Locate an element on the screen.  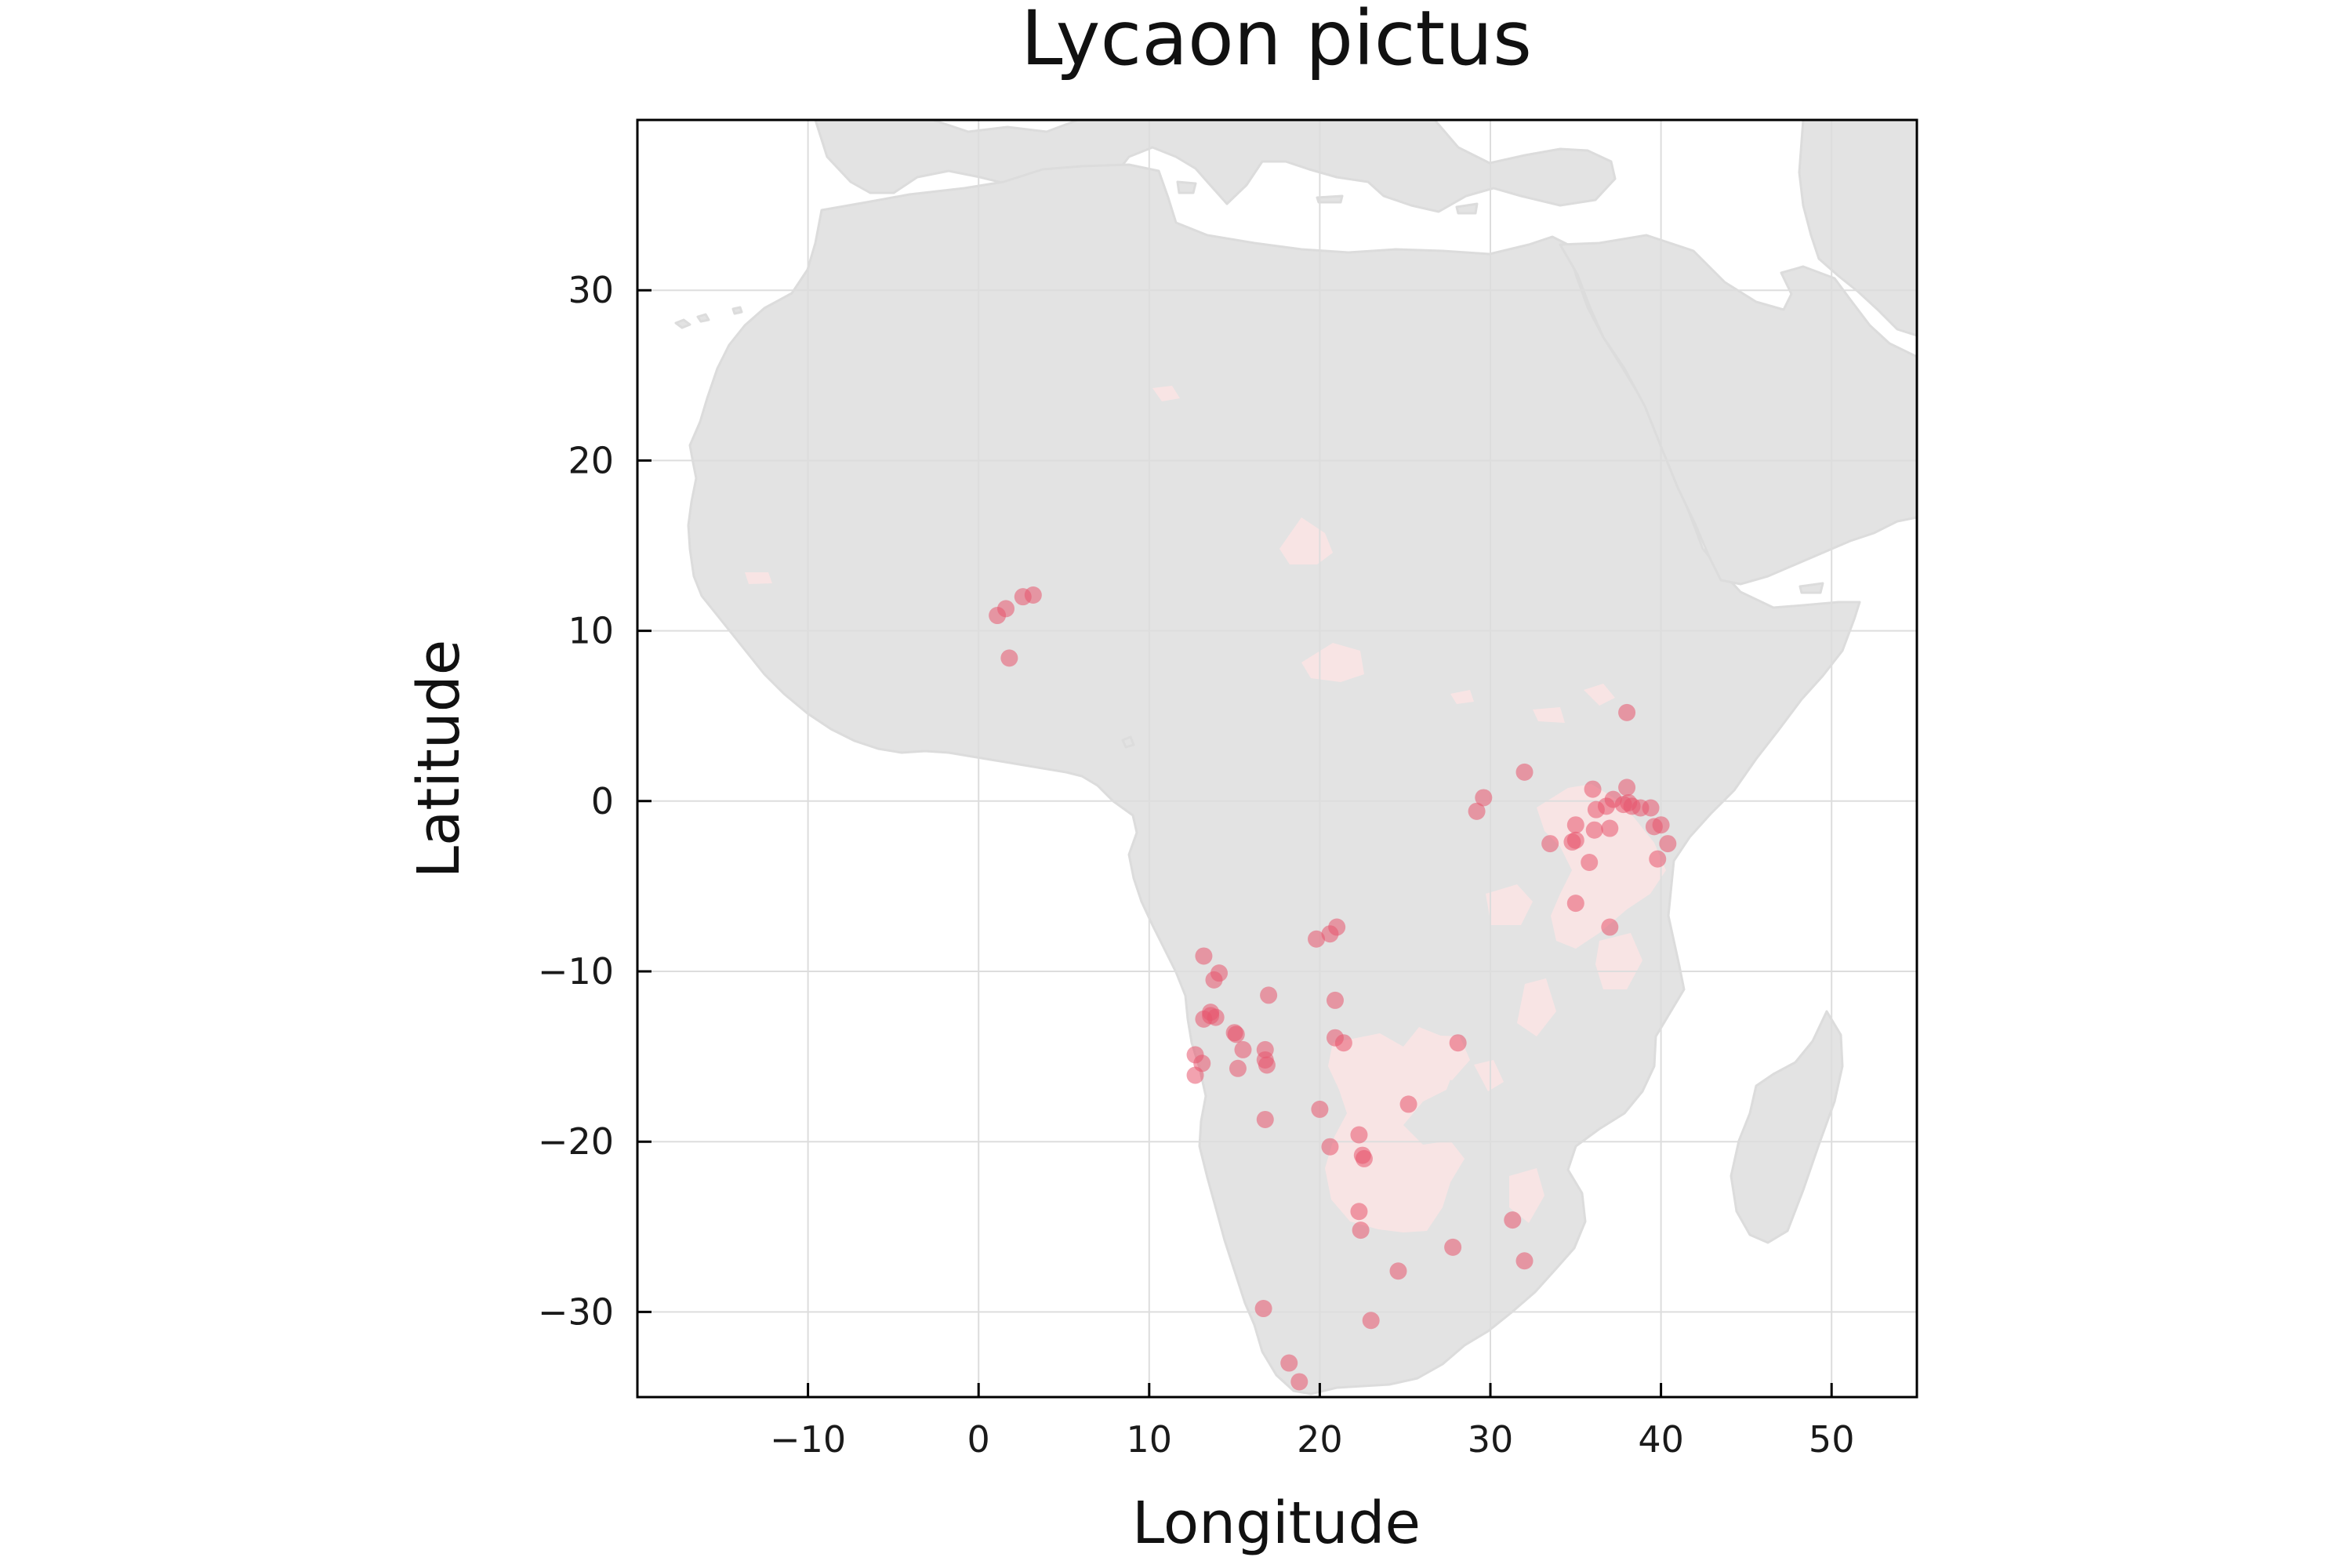
x-tick-label: 20 is located at coordinates (1320, 1439).